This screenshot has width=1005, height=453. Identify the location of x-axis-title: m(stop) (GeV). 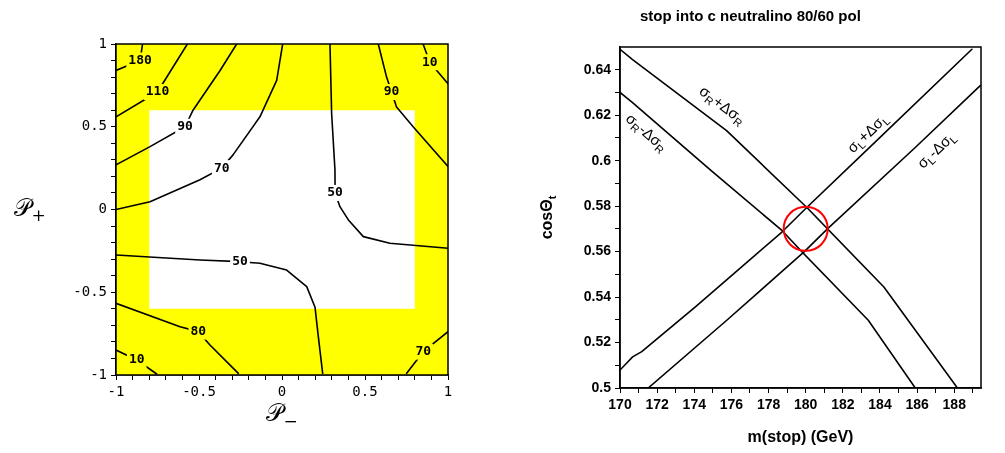
(800, 437).